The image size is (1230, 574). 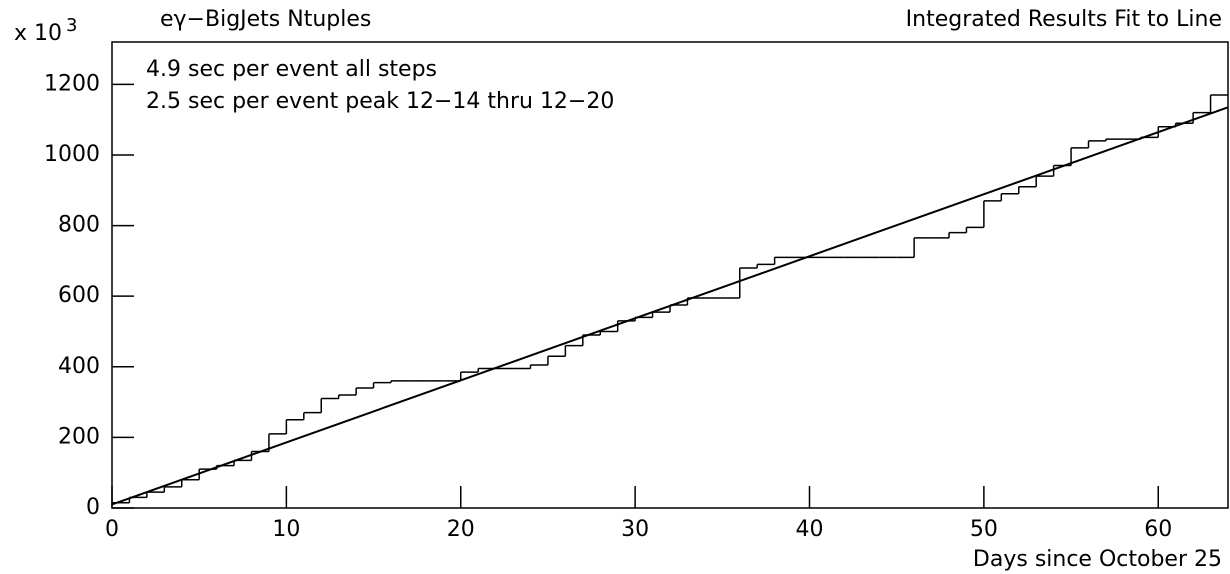 I want to click on annotation: 4.9 sec per event all steps, so click(x=291, y=69).